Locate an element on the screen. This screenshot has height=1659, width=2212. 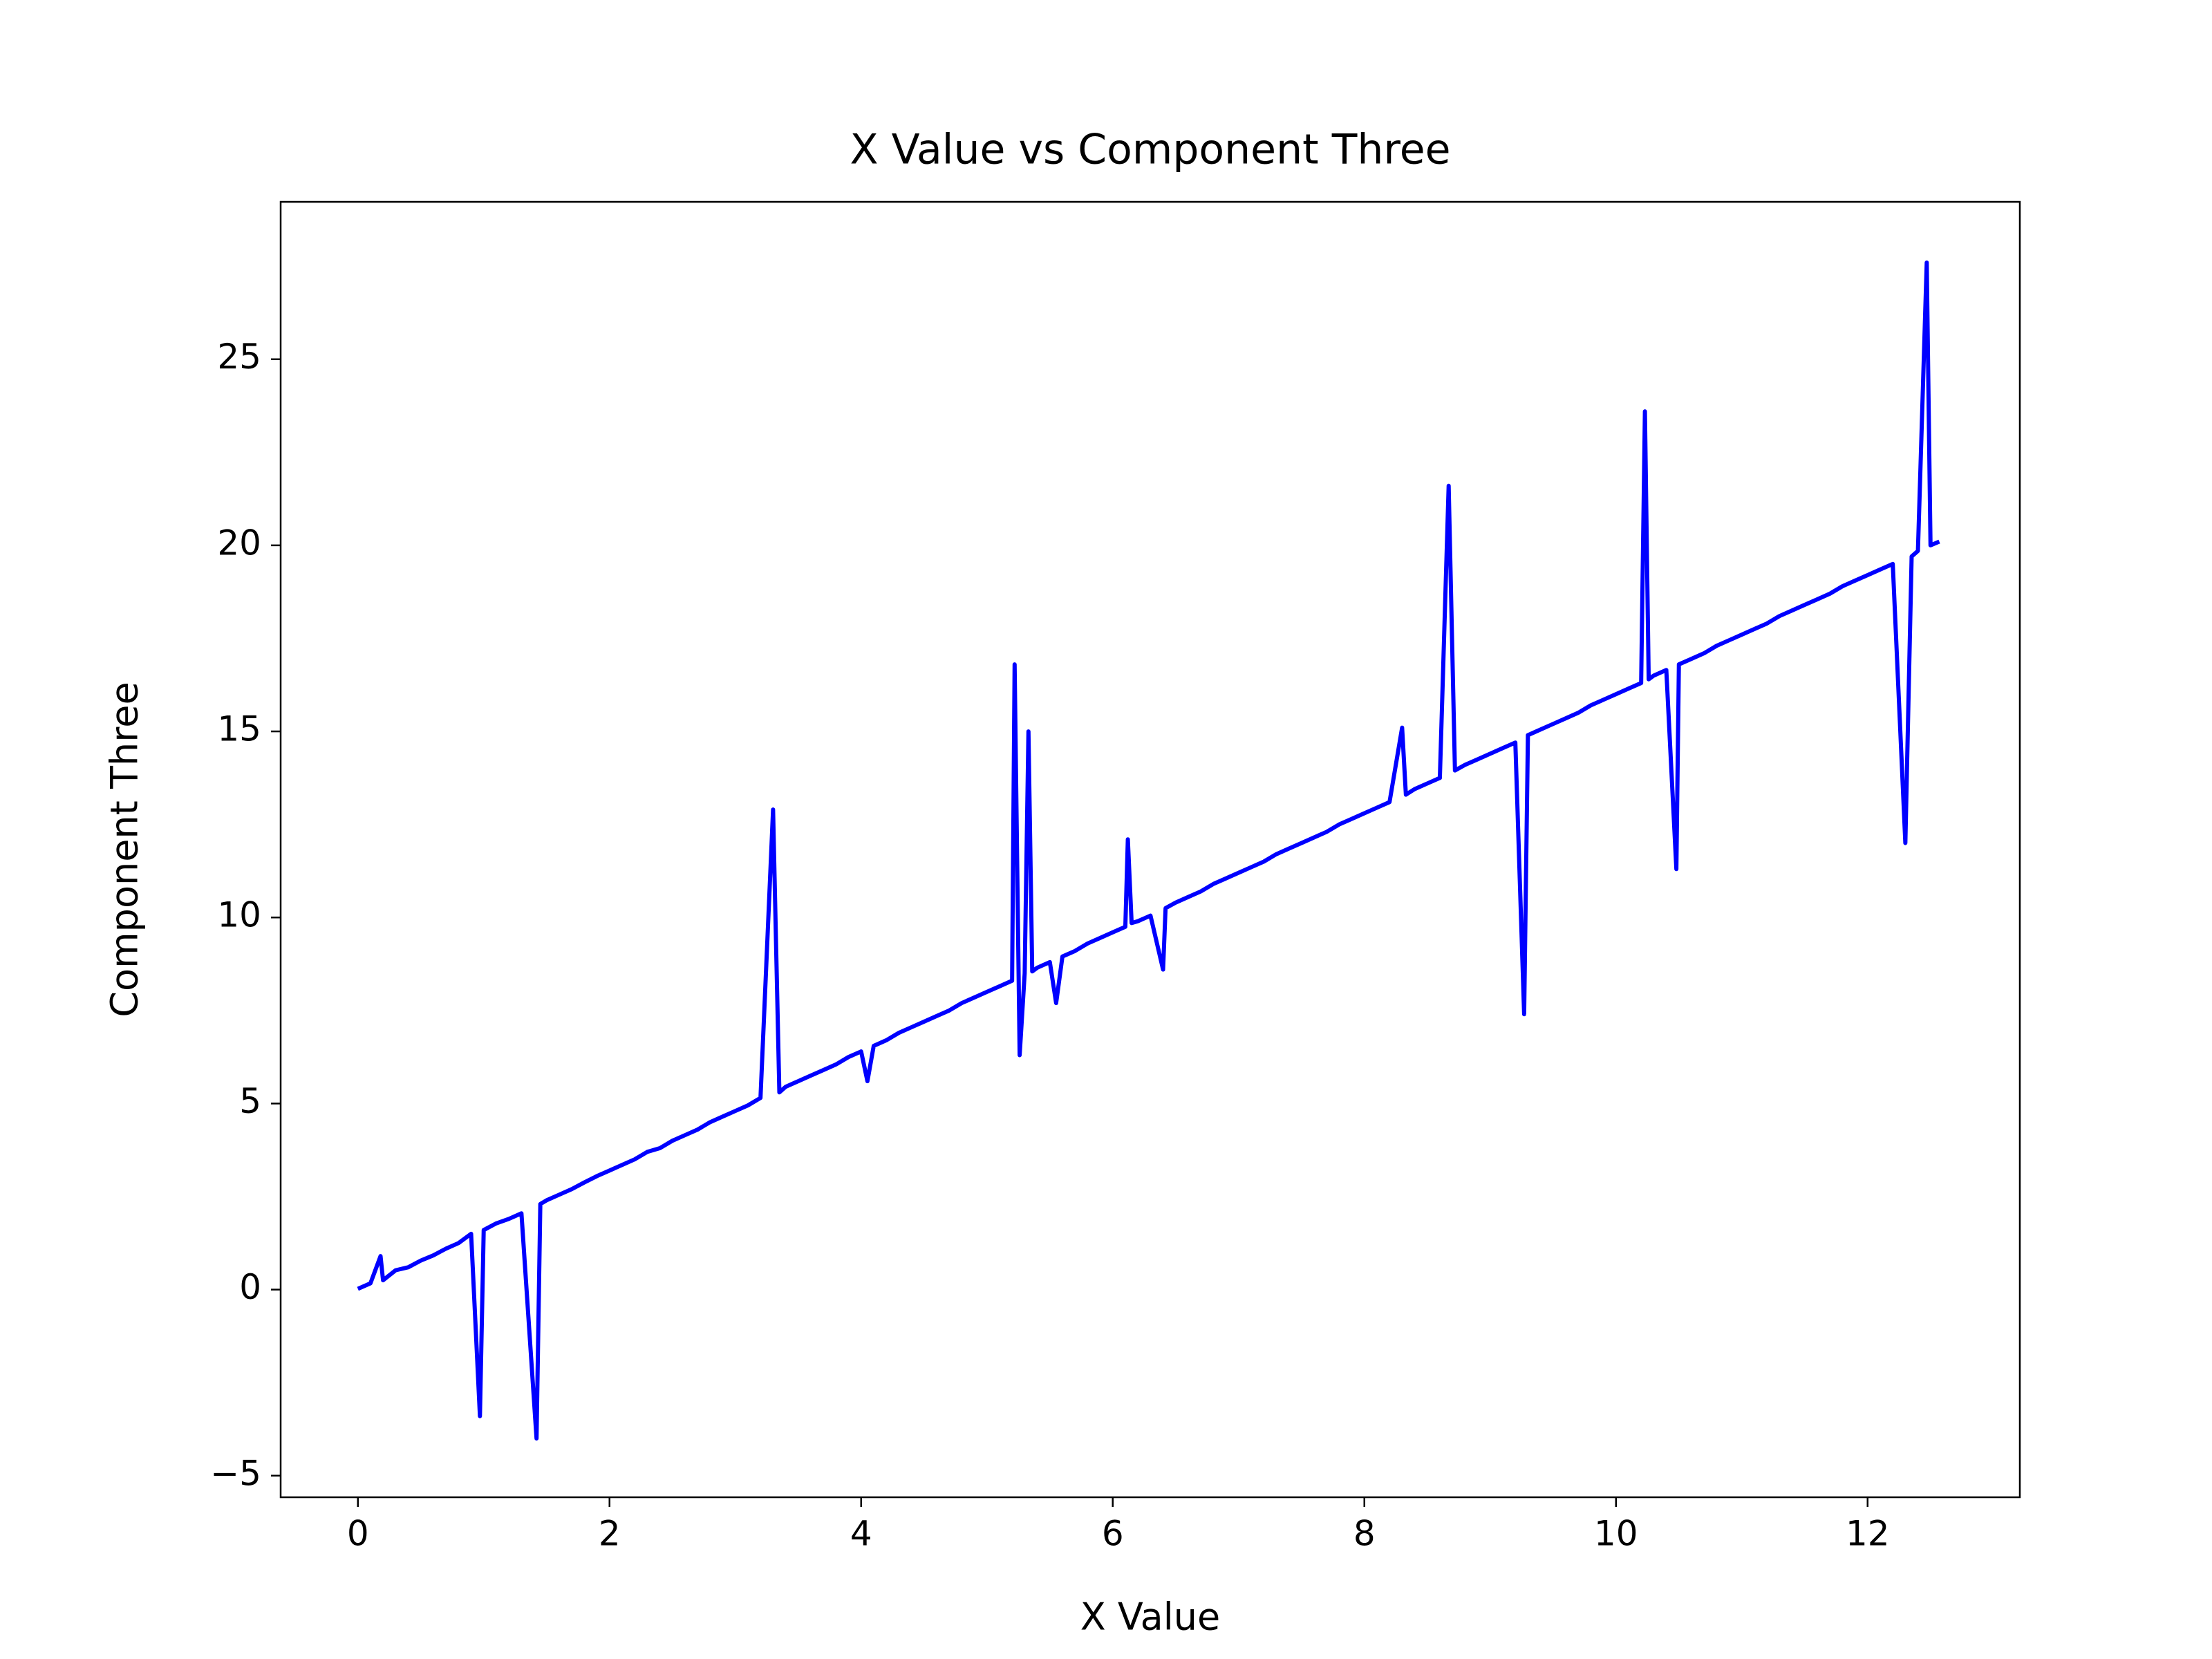
x-axis-label: X Value is located at coordinates (1150, 1617).